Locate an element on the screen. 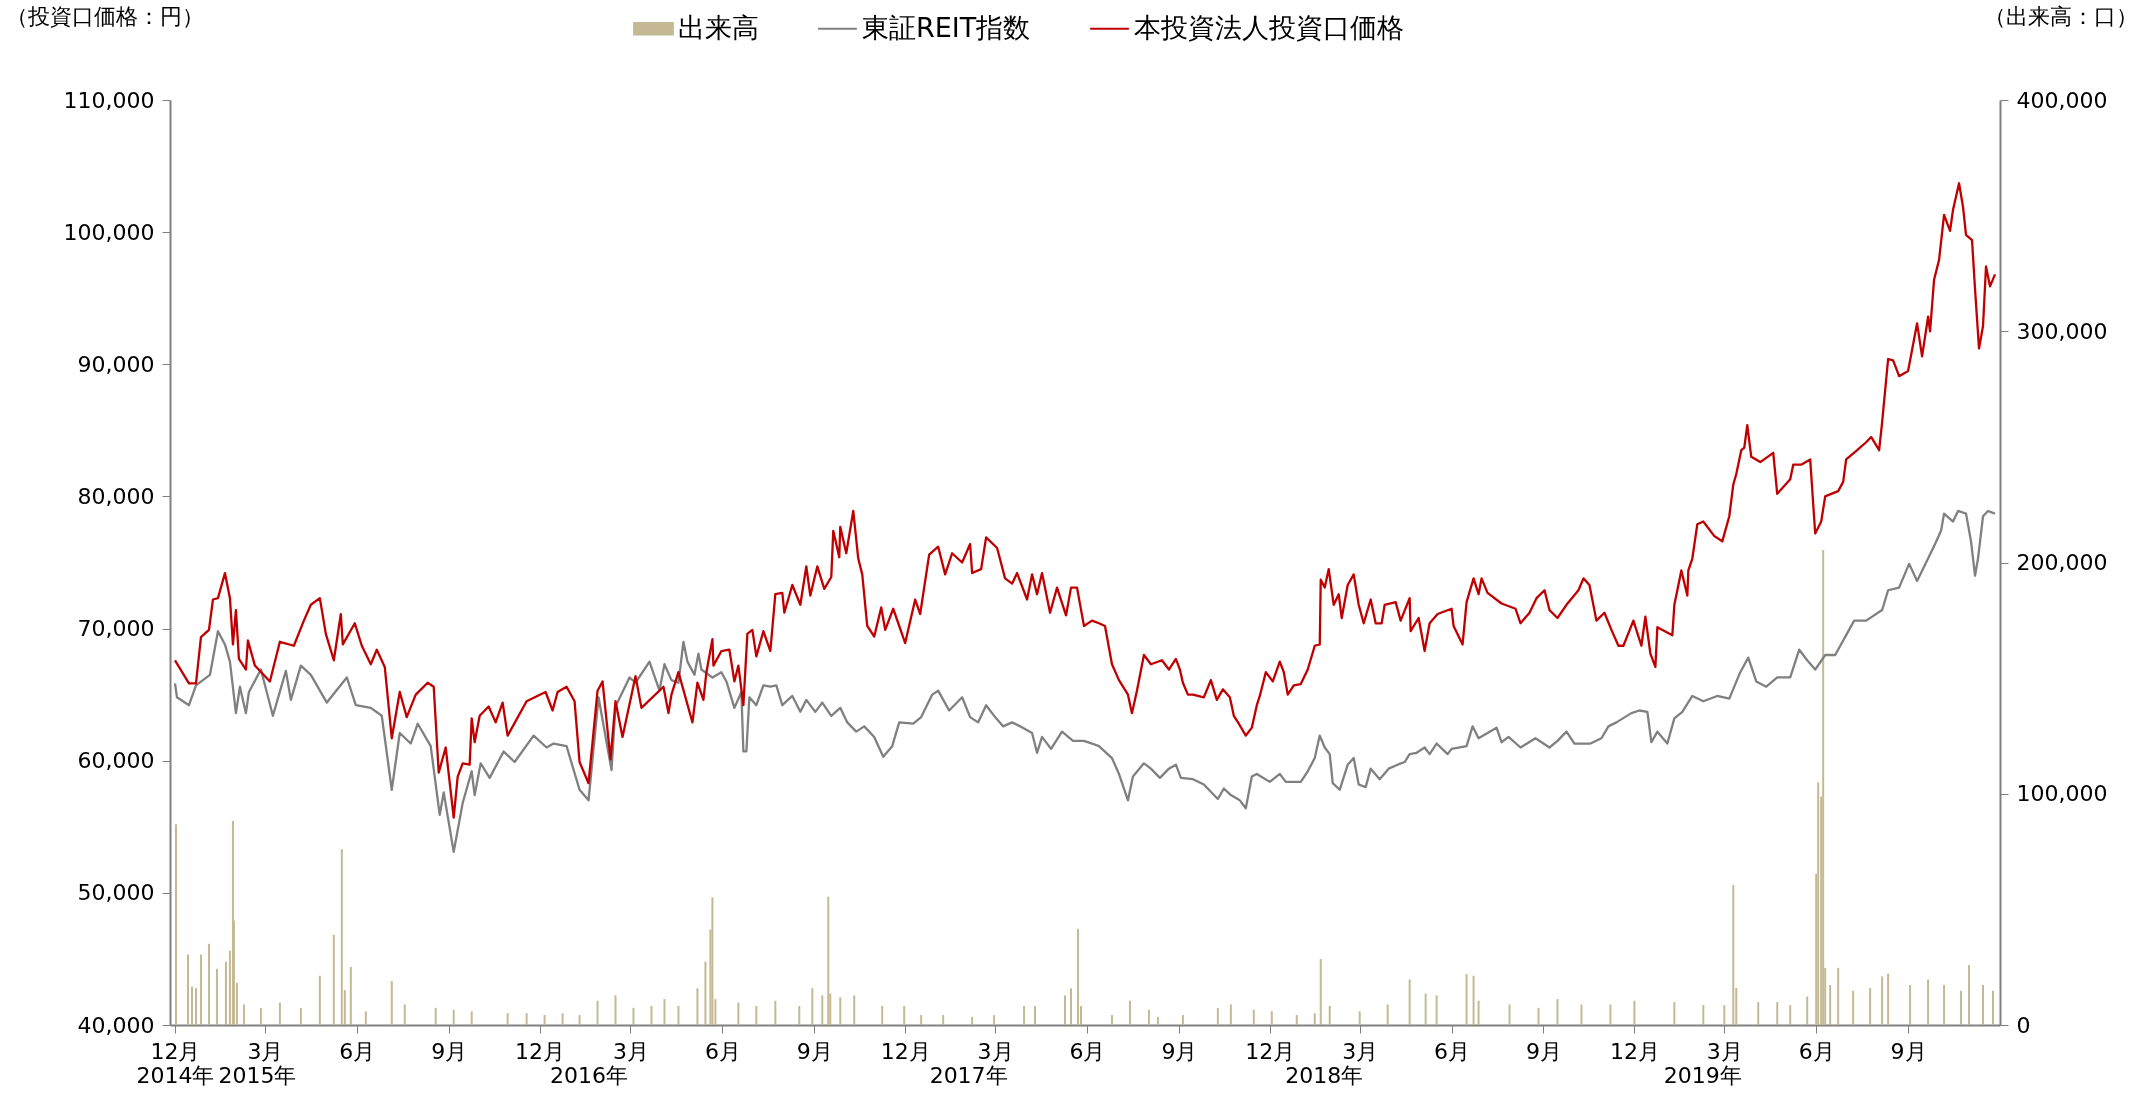 The image size is (2141, 1117). y2-axis-title: （出来高：口） is located at coordinates (2060, 16).